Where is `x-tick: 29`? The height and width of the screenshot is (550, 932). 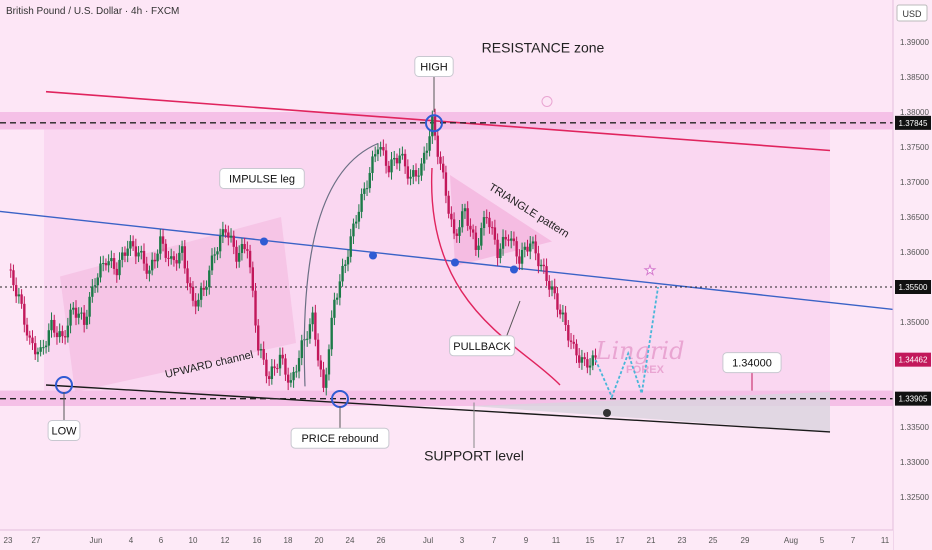 x-tick: 29 is located at coordinates (745, 540).